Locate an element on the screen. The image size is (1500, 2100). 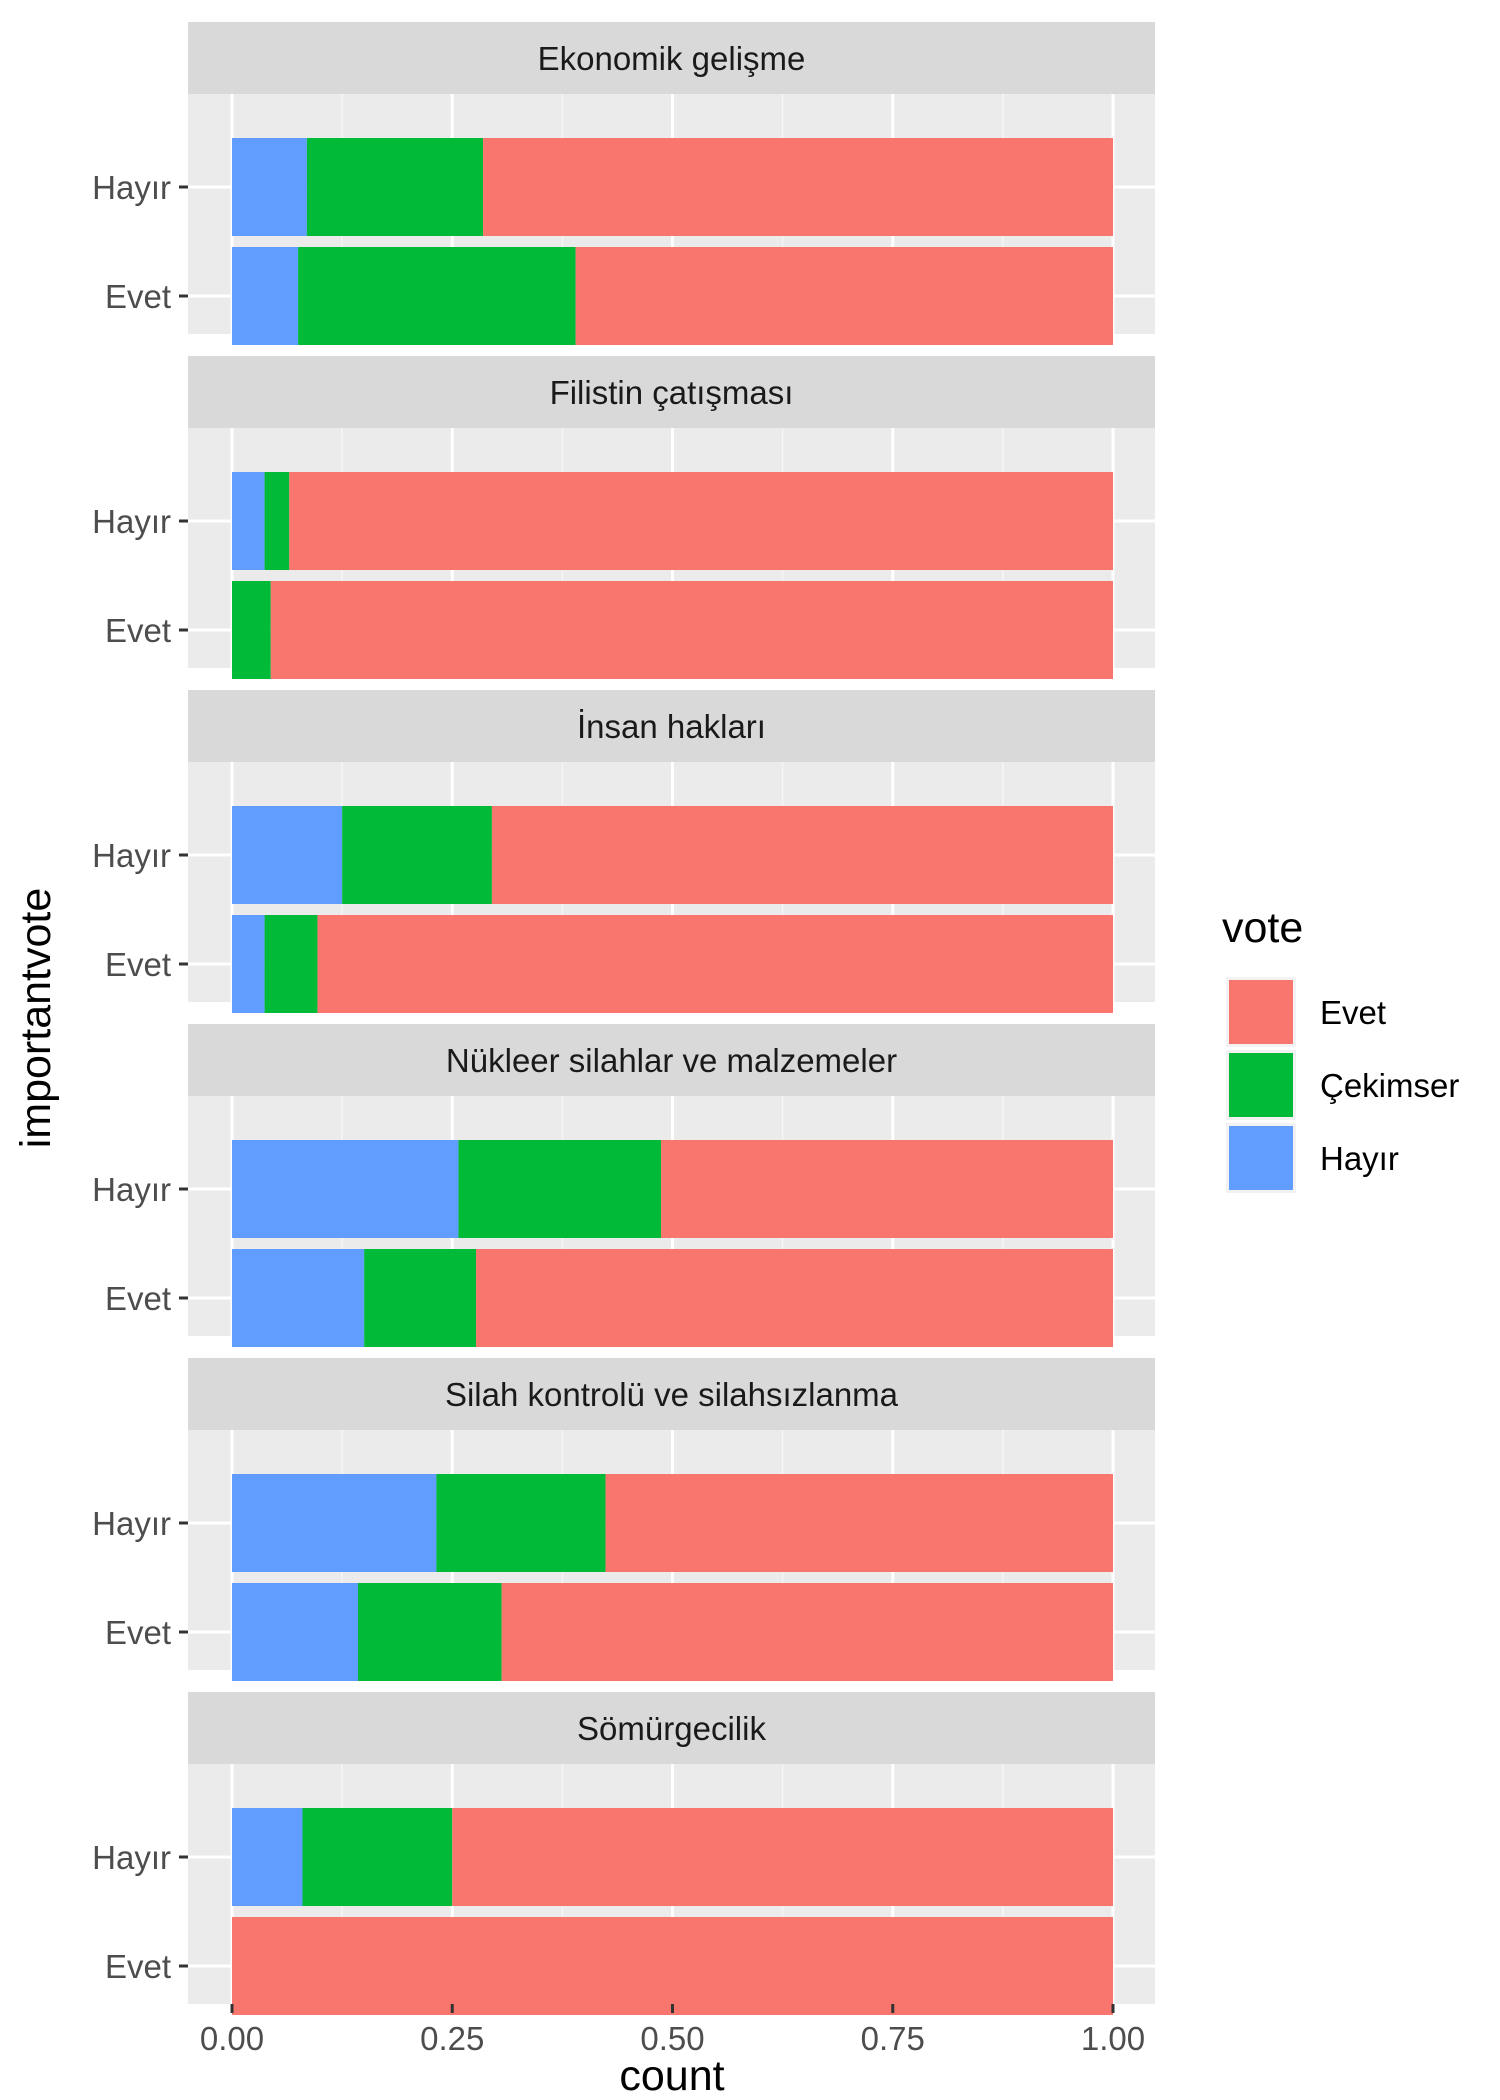
facet-title: Nükleer silahlar ve malzemeler is located at coordinates (671, 1060).